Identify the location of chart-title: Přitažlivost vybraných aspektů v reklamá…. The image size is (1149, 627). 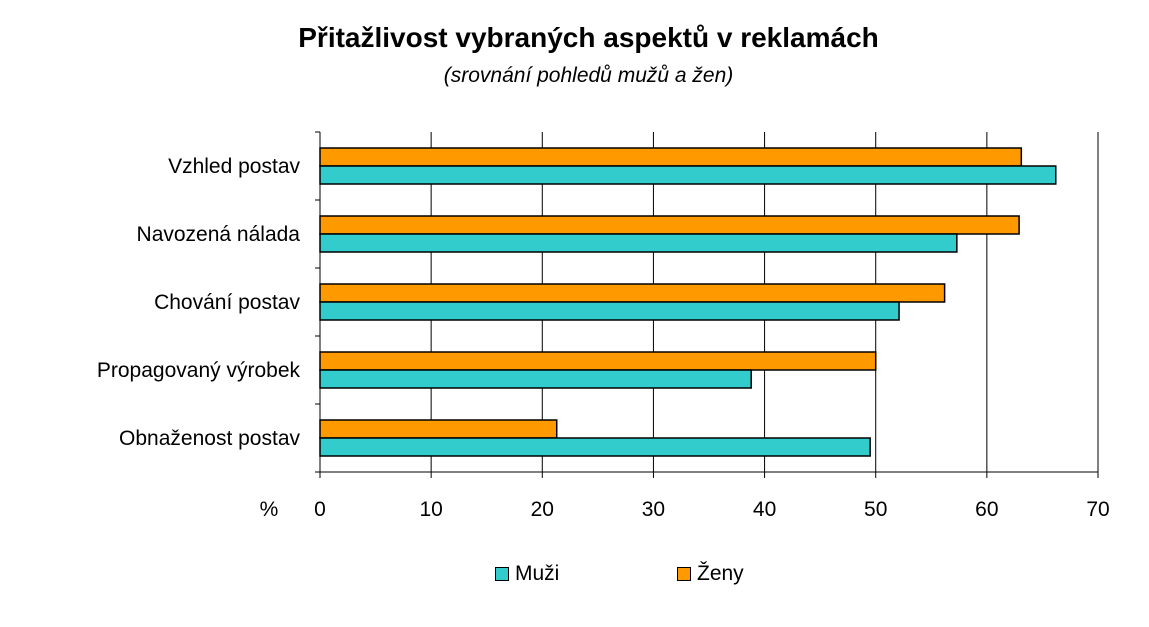
(588, 37).